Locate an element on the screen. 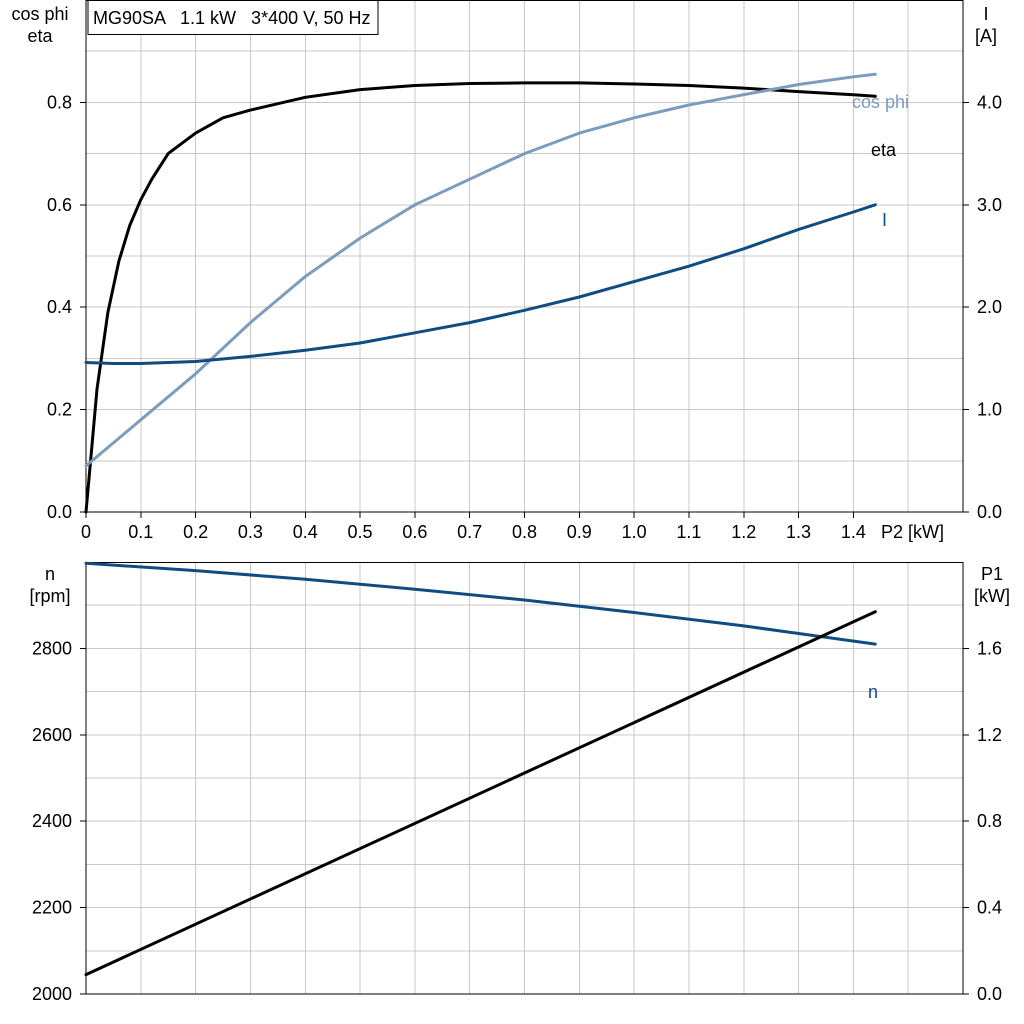 The width and height of the screenshot is (1024, 1024). top-x-tick-label: 0.7 is located at coordinates (469, 532).